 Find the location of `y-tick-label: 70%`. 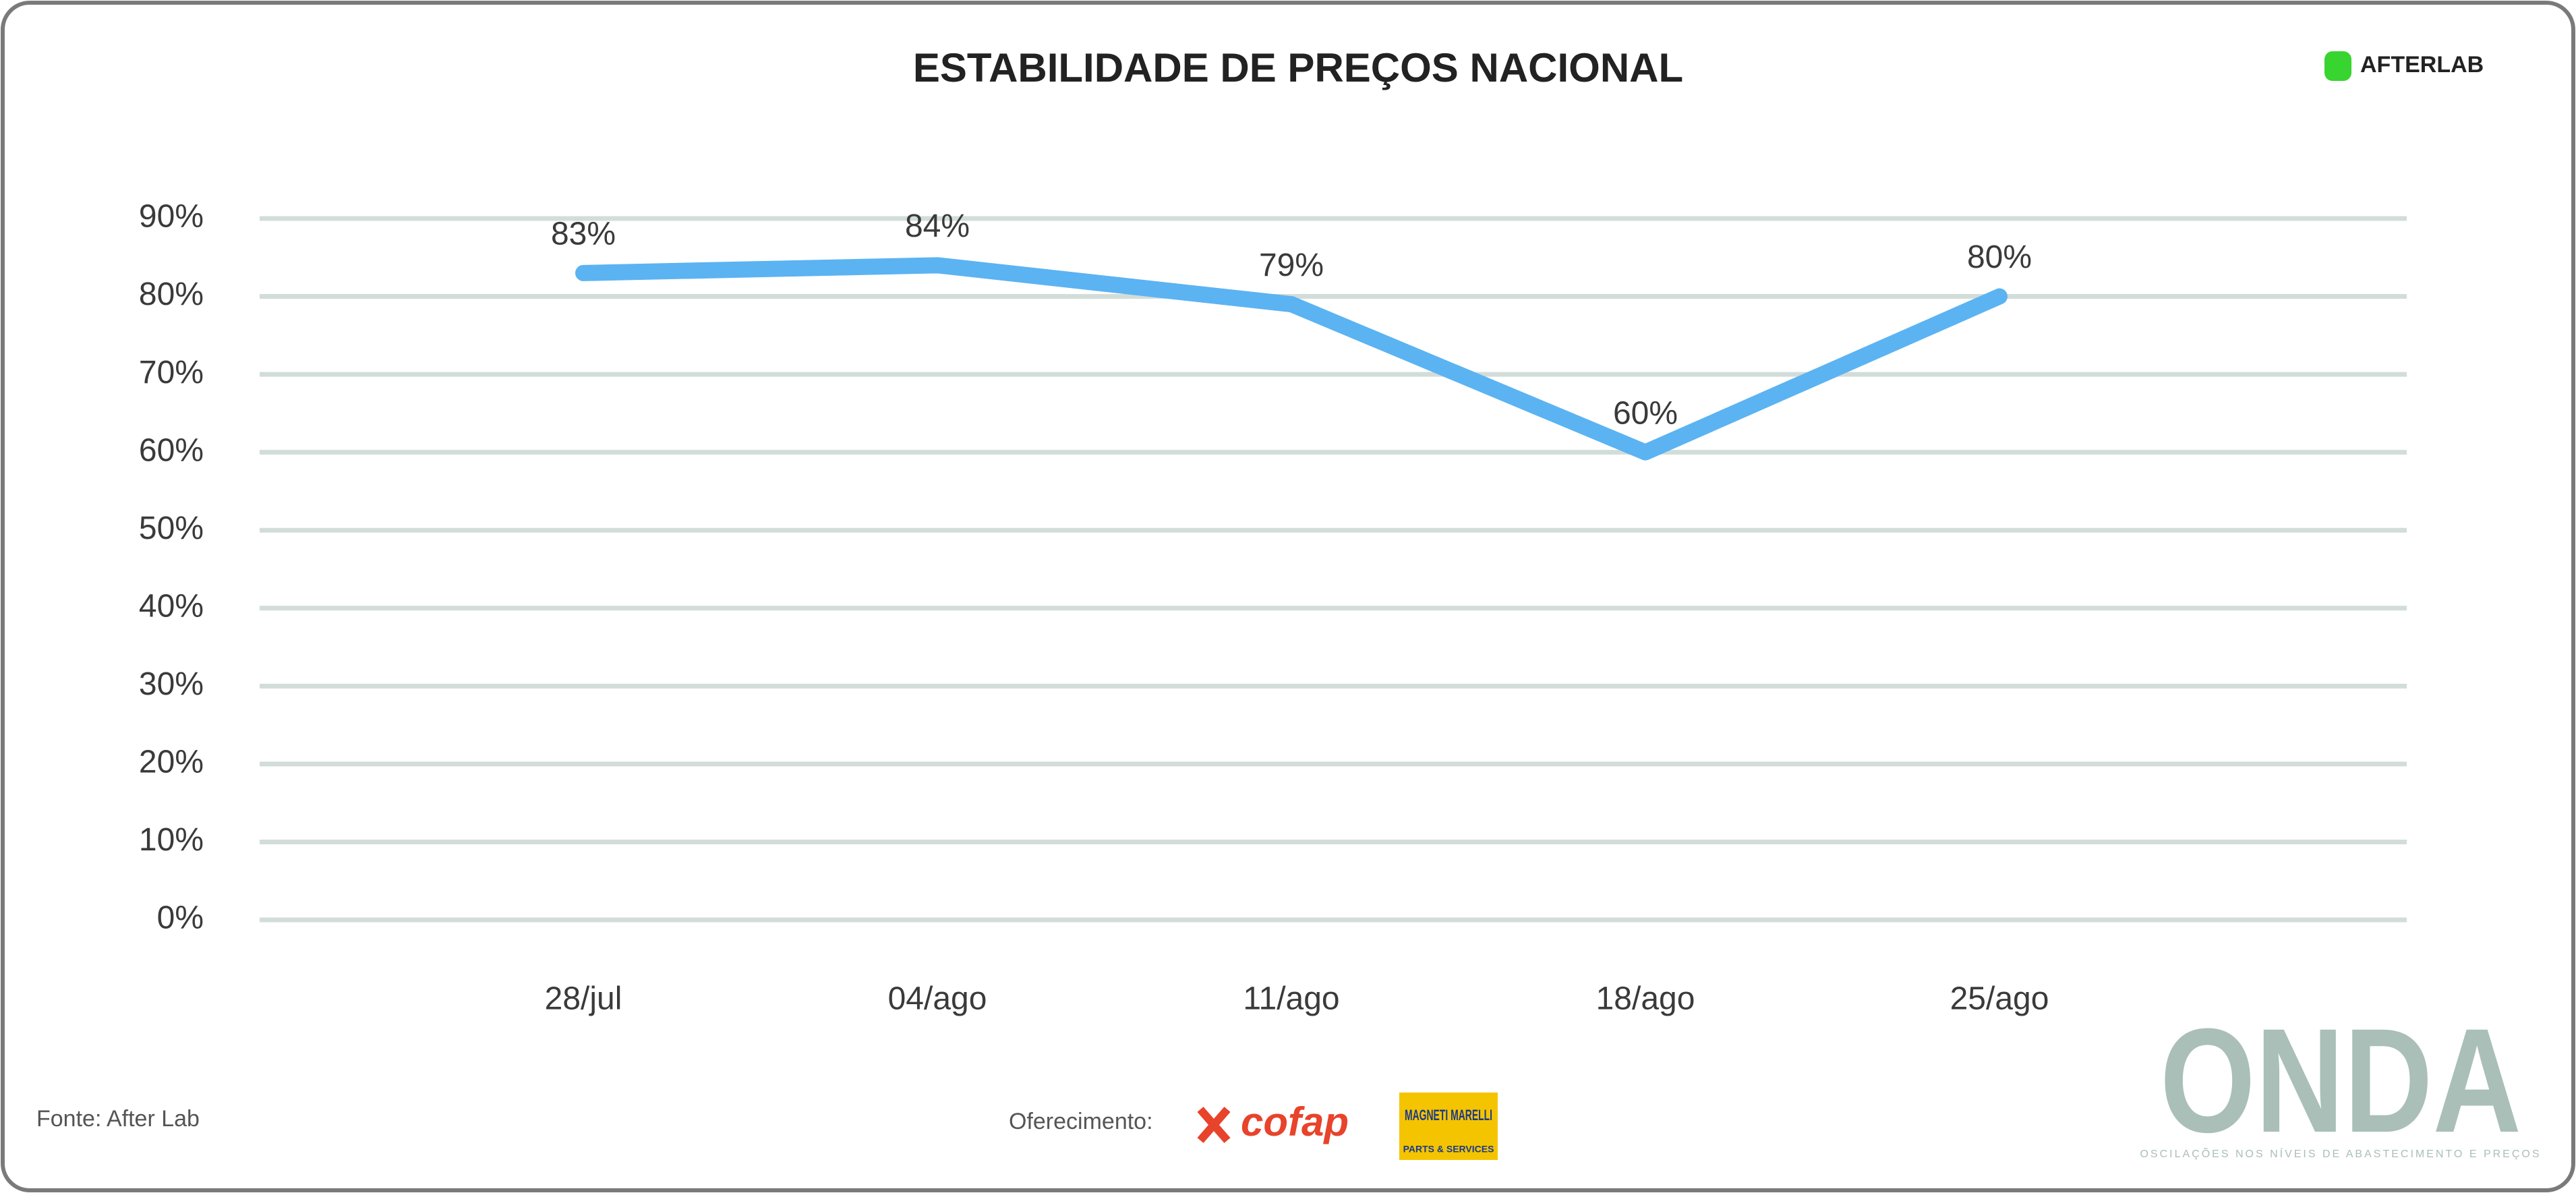

y-tick-label: 70% is located at coordinates (172, 373).